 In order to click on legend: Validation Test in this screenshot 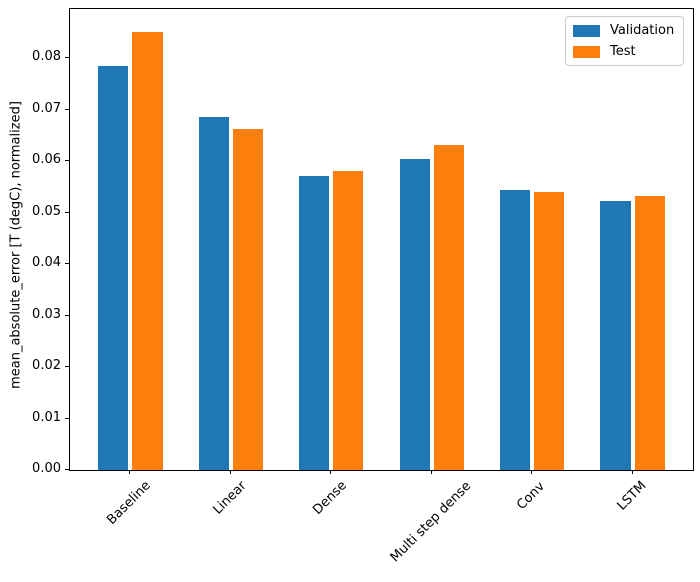, I will do `click(625, 41)`.